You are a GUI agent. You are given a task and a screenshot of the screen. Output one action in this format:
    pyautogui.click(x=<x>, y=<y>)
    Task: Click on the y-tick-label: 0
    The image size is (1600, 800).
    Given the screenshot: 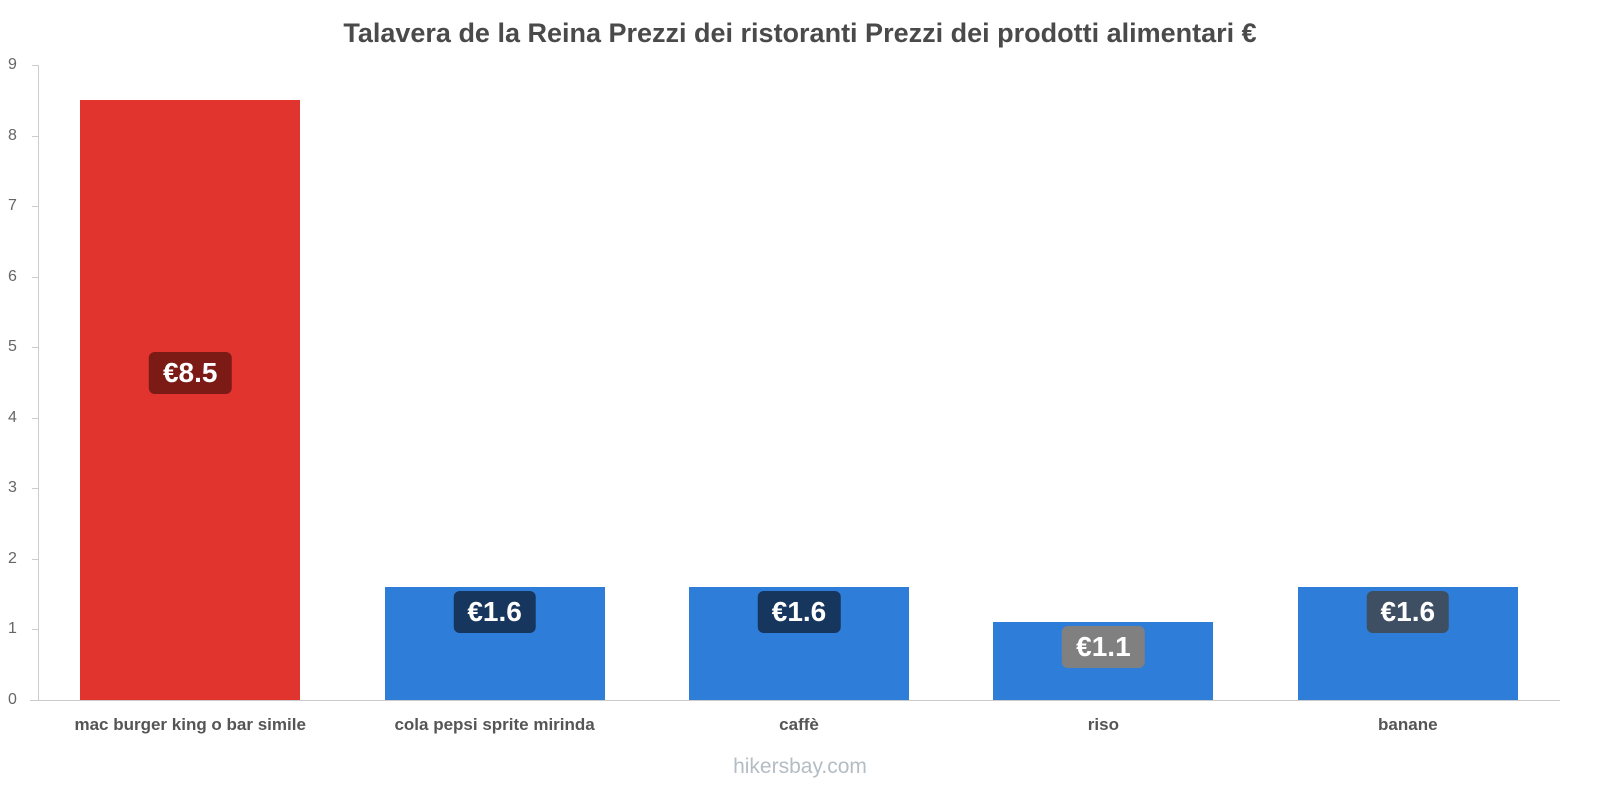 What is the action you would take?
    pyautogui.click(x=12, y=699)
    